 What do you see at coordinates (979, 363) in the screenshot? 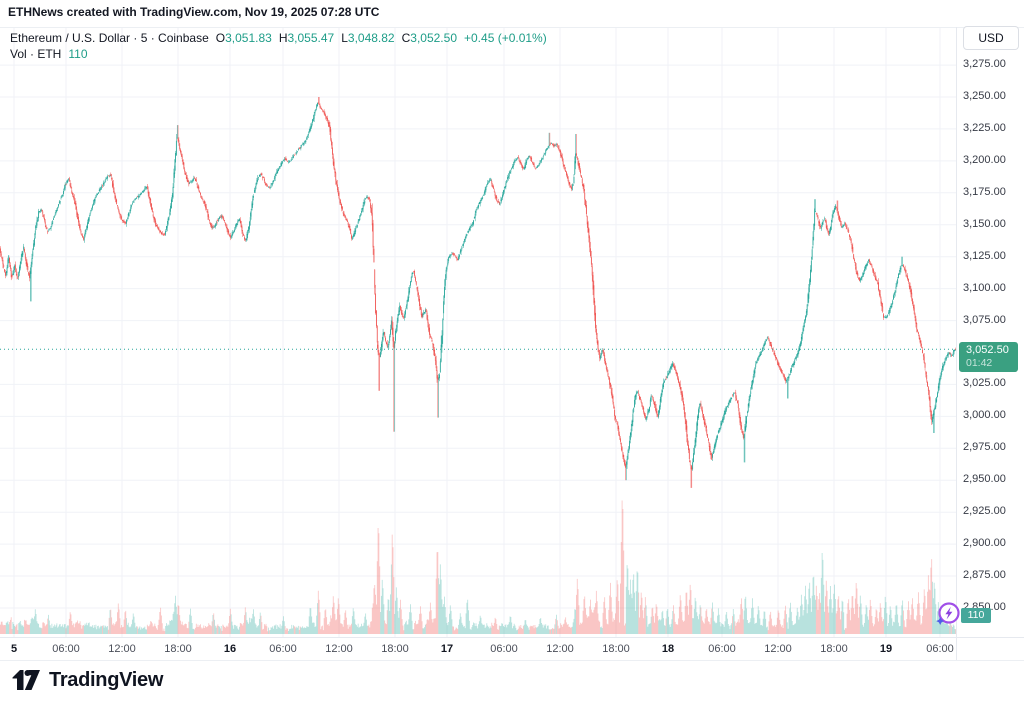
I see `bar-countdown-timer: 01:42` at bounding box center [979, 363].